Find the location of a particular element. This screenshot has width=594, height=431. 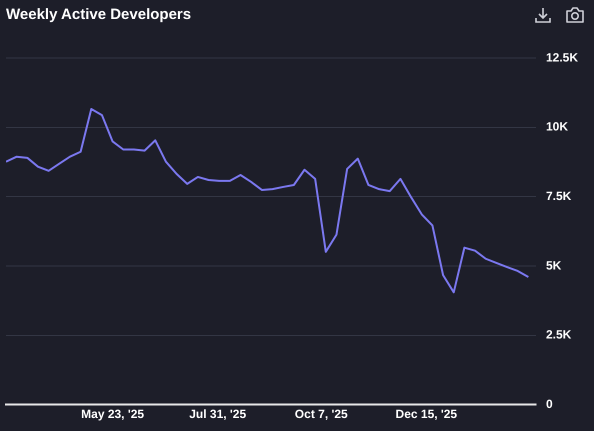

y-tick-label: 7.5K is located at coordinates (559, 195).